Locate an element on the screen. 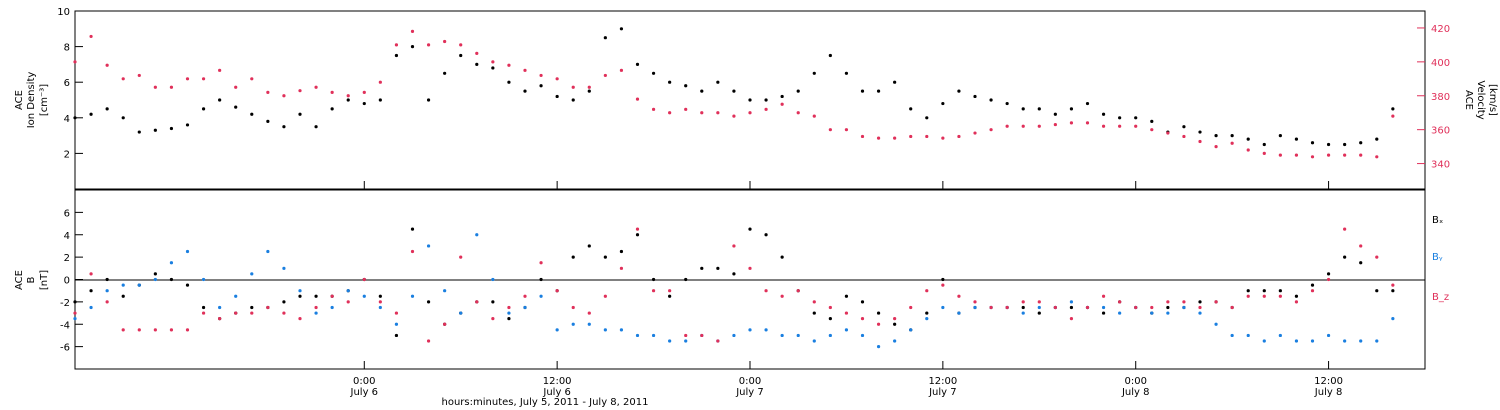 This screenshot has width=1500, height=410. density-ylabel-line3: [cm⁻³] is located at coordinates (44, 100).